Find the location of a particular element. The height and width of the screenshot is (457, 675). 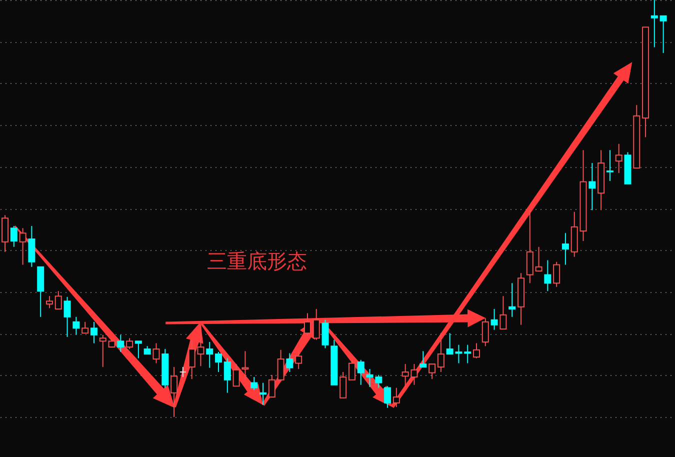

annotation: 三重底形态 is located at coordinates (257, 261).